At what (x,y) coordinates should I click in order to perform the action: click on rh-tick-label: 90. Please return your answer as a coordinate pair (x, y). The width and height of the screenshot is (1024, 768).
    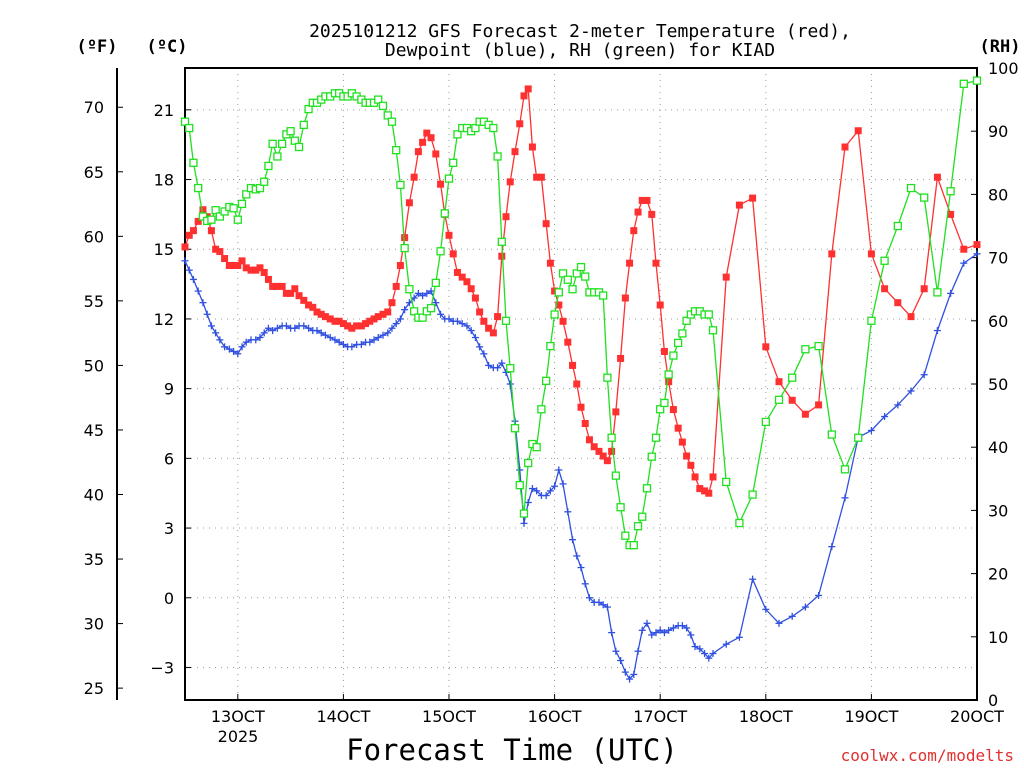
    Looking at the image, I should click on (998, 131).